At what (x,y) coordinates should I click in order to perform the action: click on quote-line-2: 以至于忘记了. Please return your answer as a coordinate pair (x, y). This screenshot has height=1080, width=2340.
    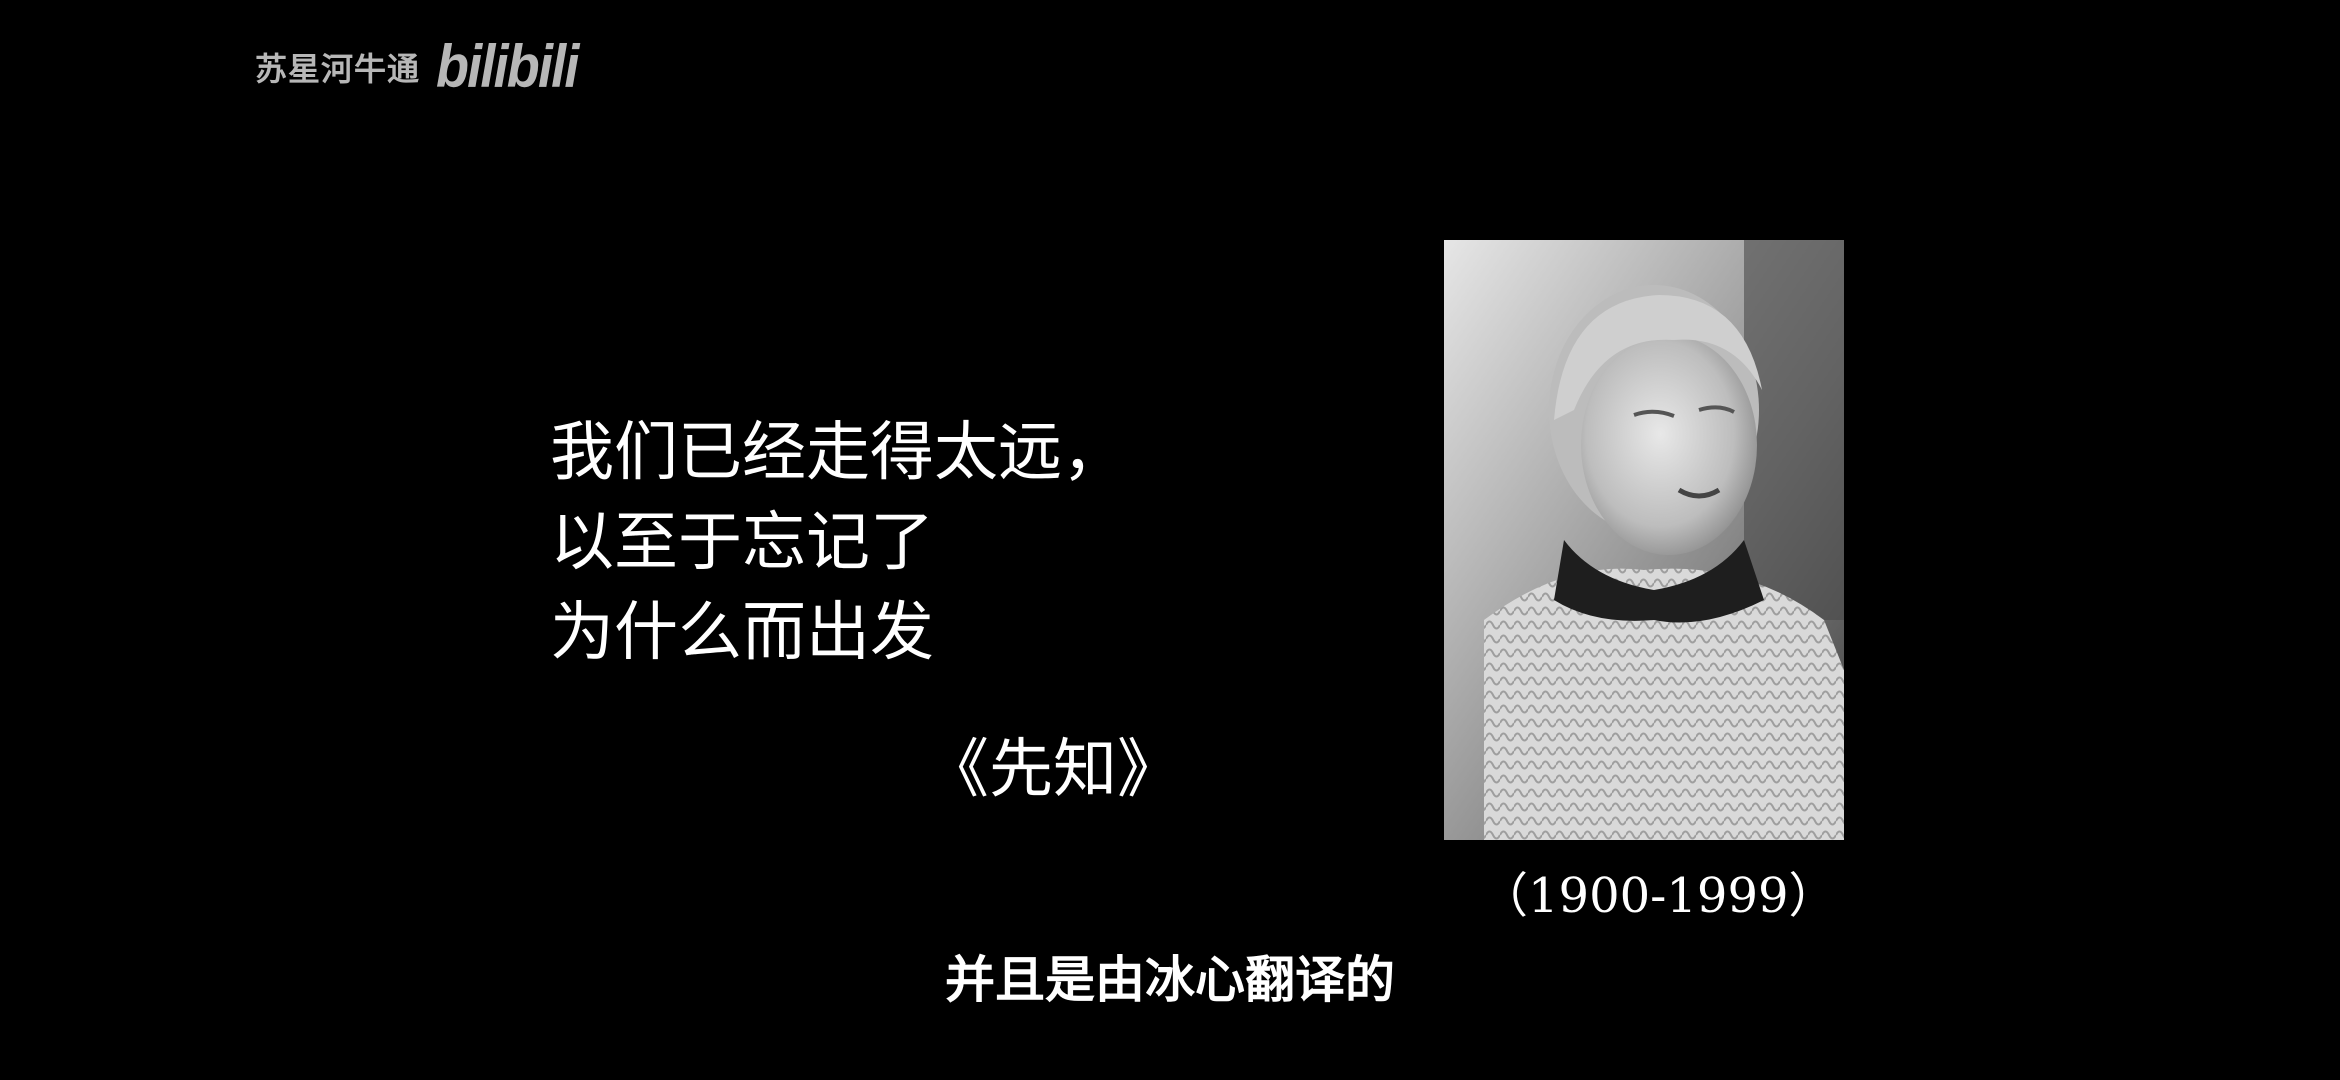
    Looking at the image, I should click on (742, 543).